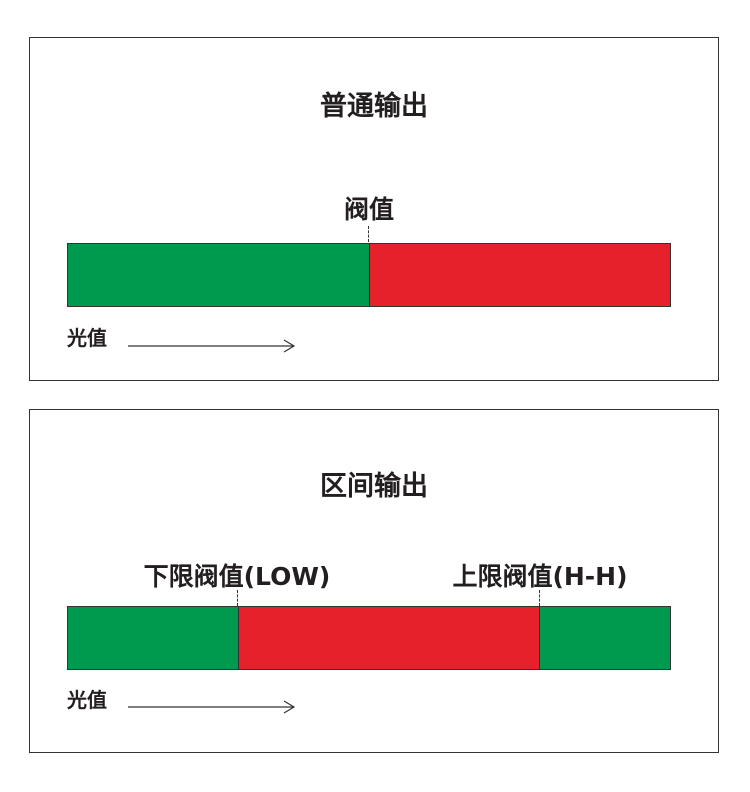  What do you see at coordinates (368, 234) in the screenshot?
I see `threshold-marker` at bounding box center [368, 234].